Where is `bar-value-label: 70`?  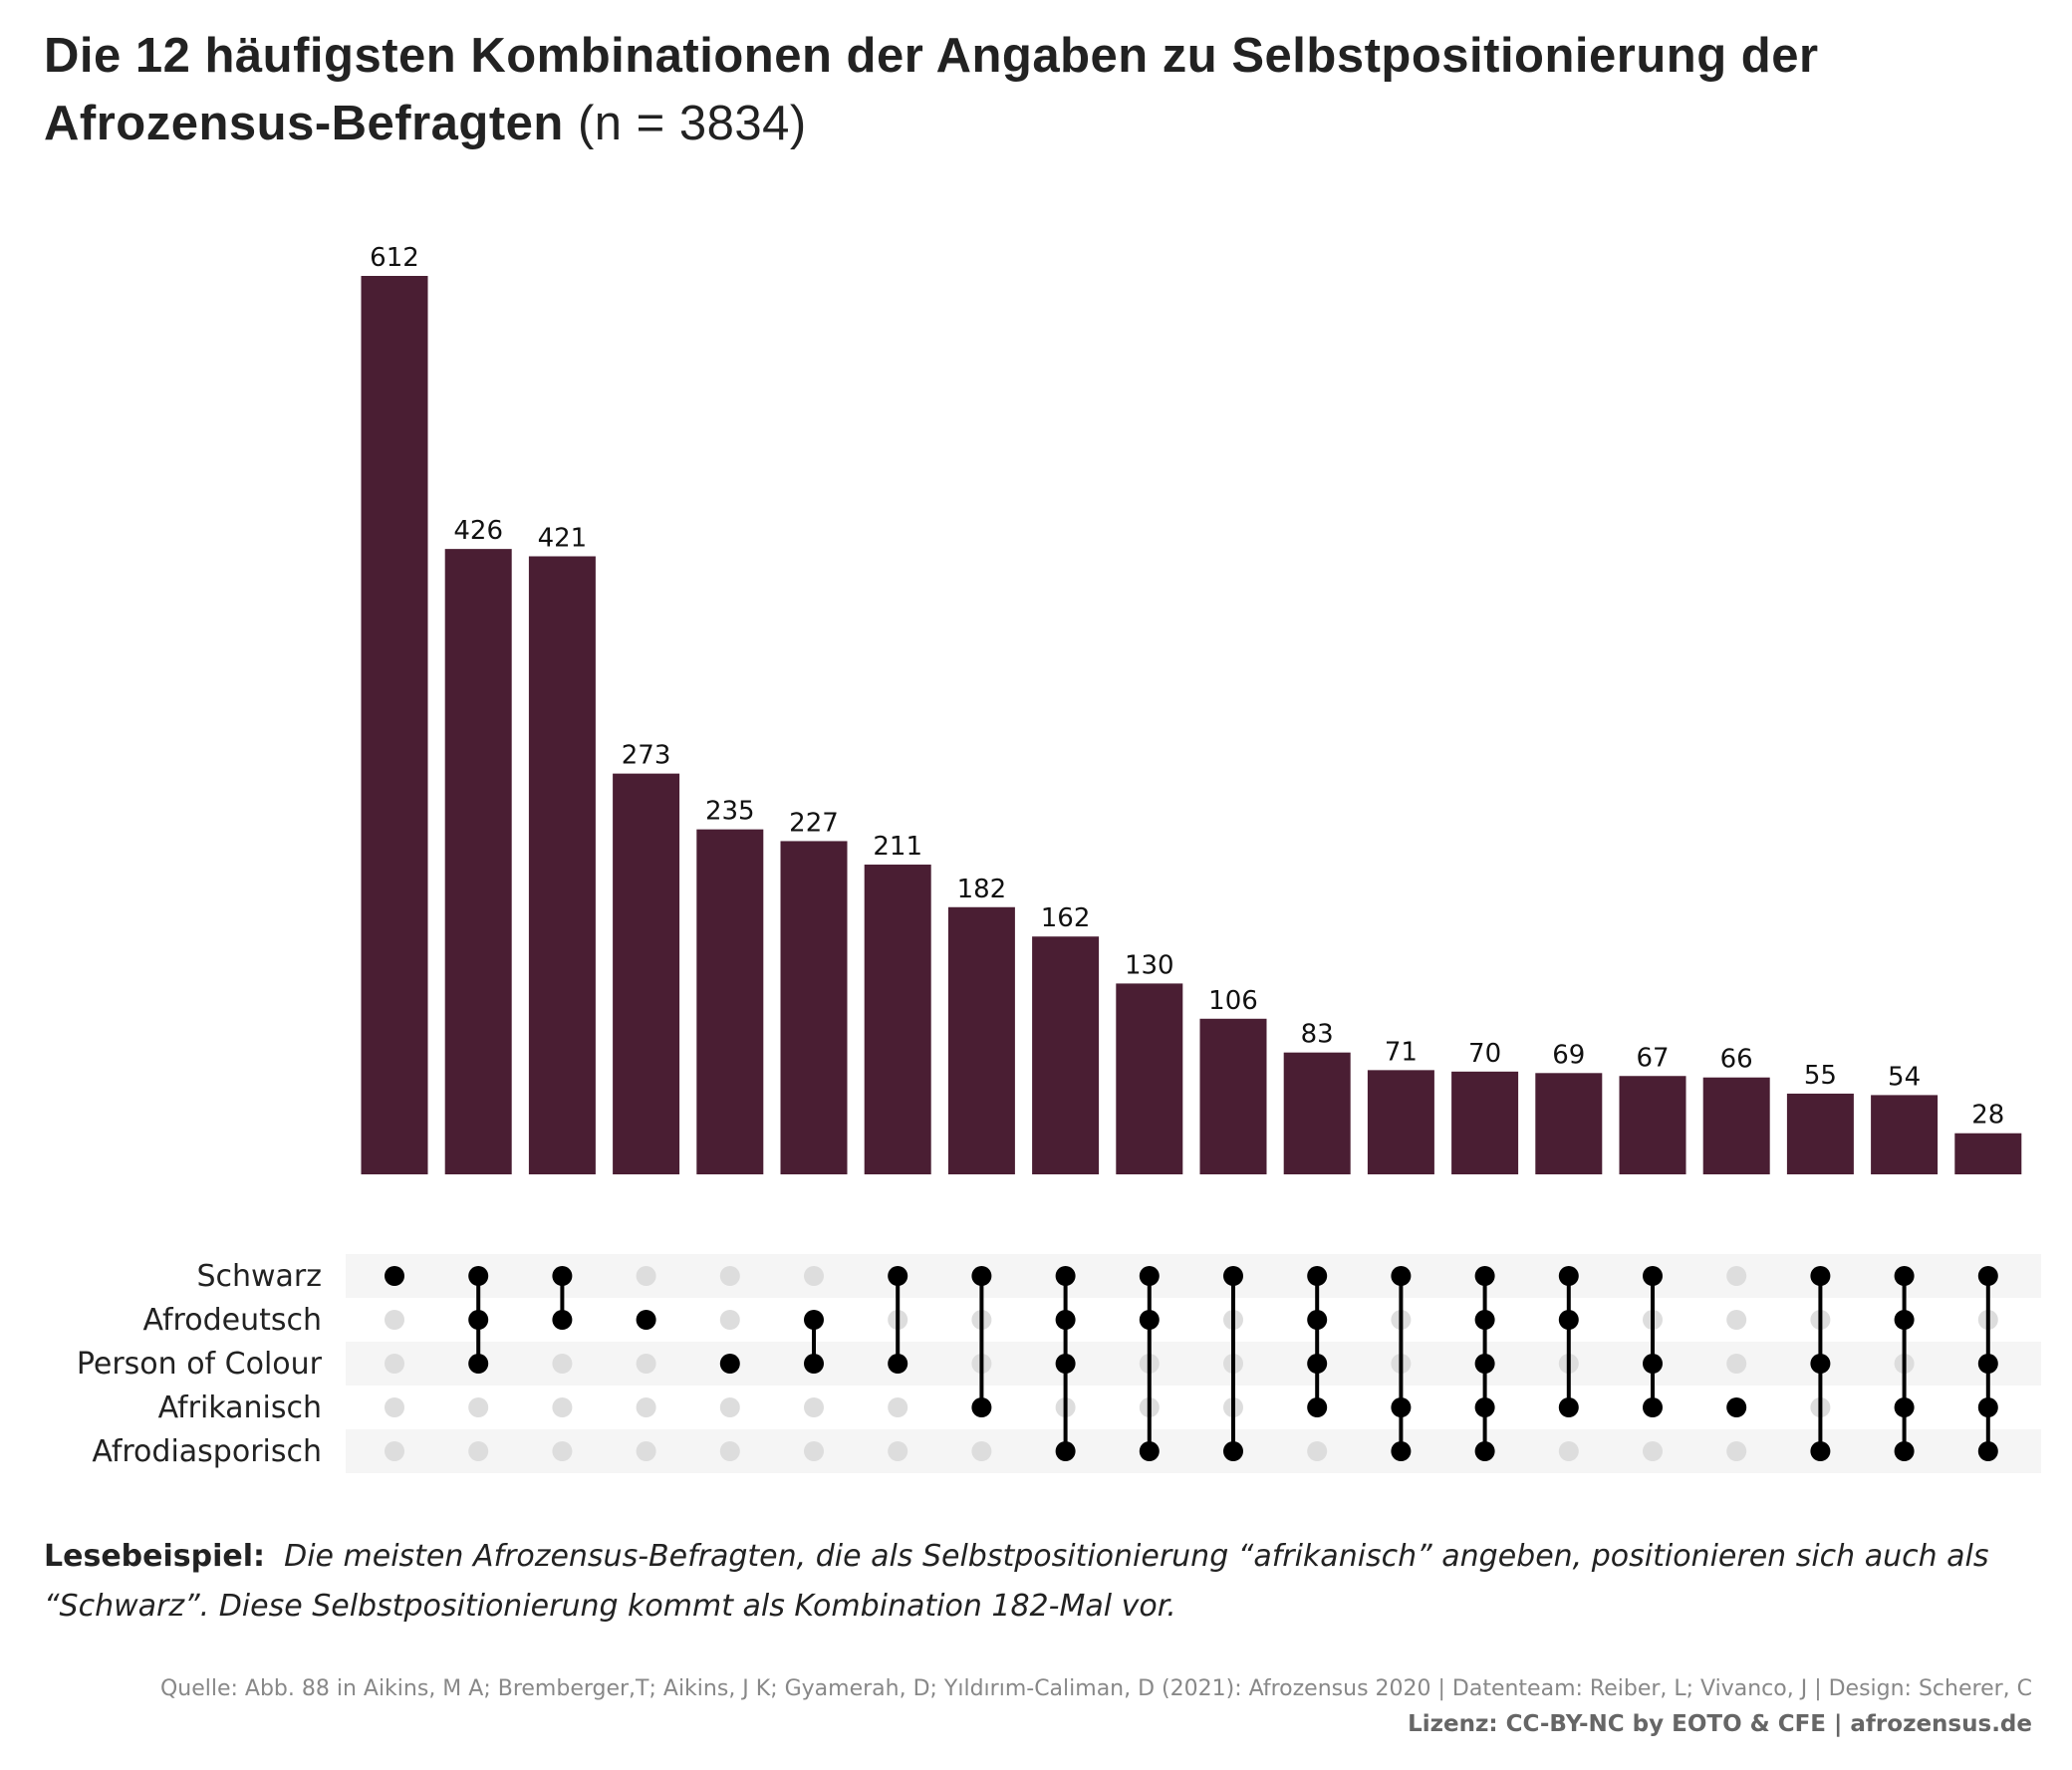 bar-value-label: 70 is located at coordinates (1484, 1054).